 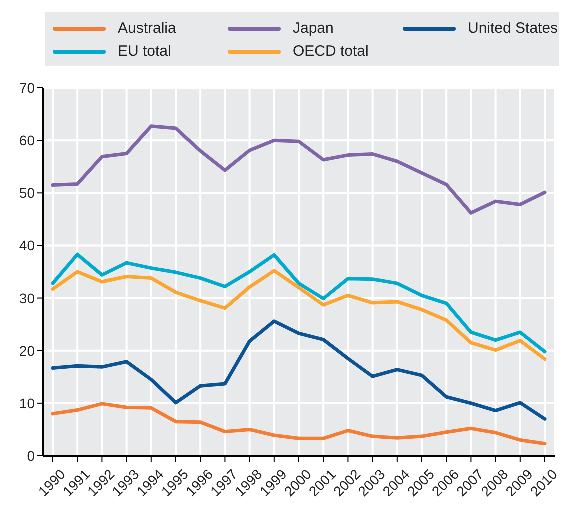 I want to click on y-tick-label: 60, so click(x=27, y=140).